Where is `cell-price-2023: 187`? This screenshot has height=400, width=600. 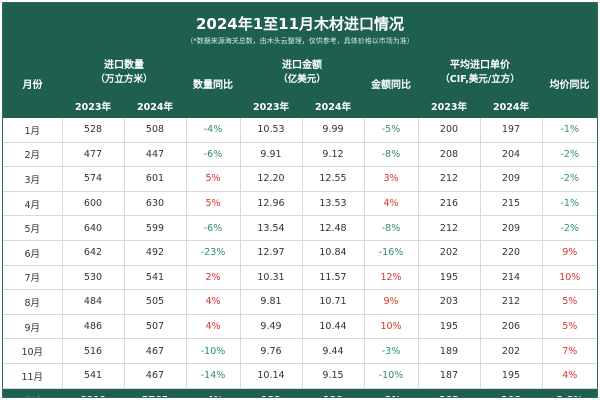
cell-price-2023: 187 is located at coordinates (448, 376).